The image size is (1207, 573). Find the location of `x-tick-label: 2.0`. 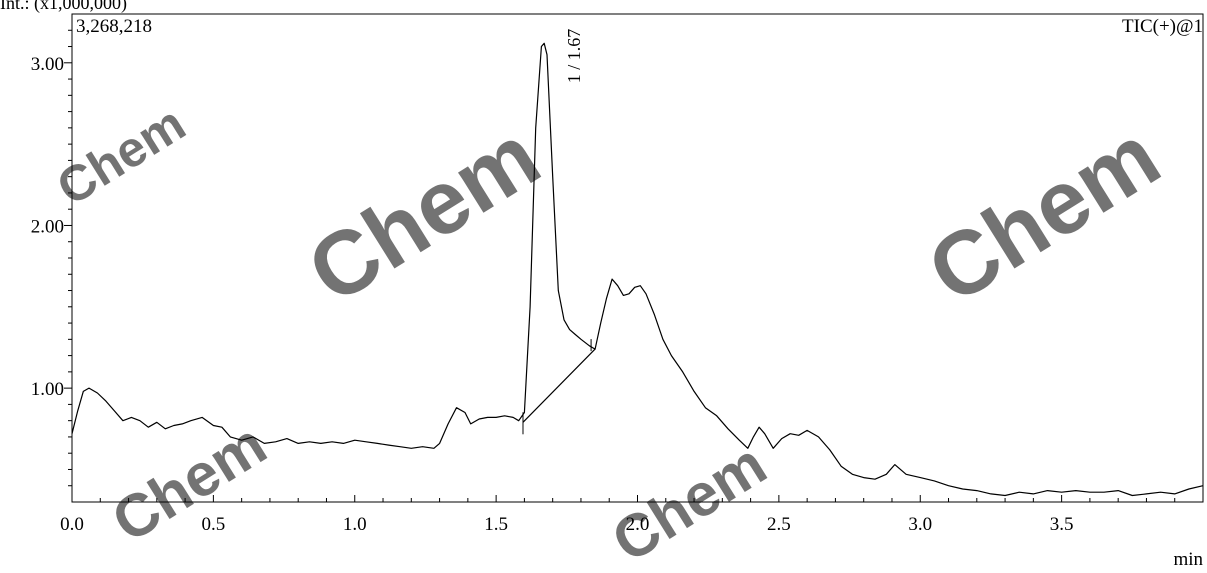

x-tick-label: 2.0 is located at coordinates (638, 524).